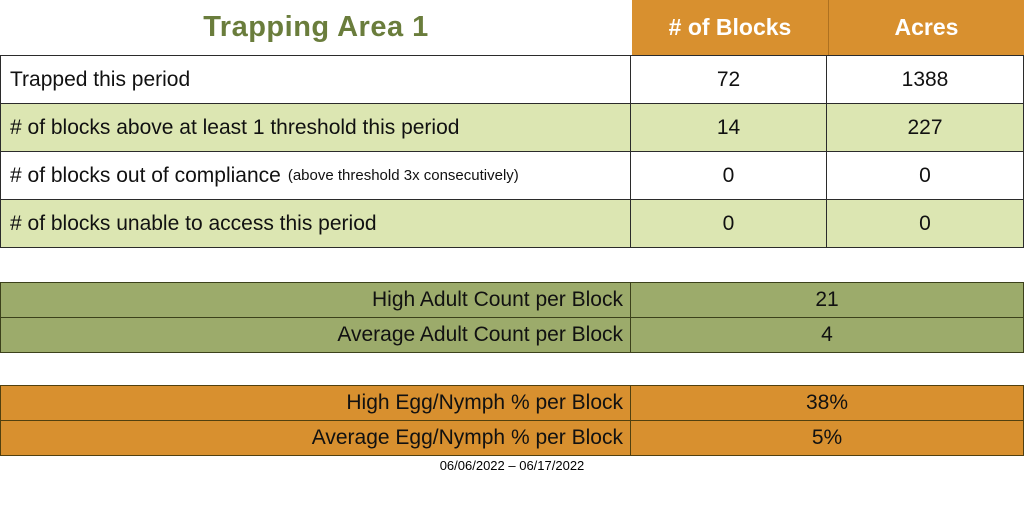 This screenshot has width=1024, height=509. I want to click on blocks-value: 14, so click(728, 127).